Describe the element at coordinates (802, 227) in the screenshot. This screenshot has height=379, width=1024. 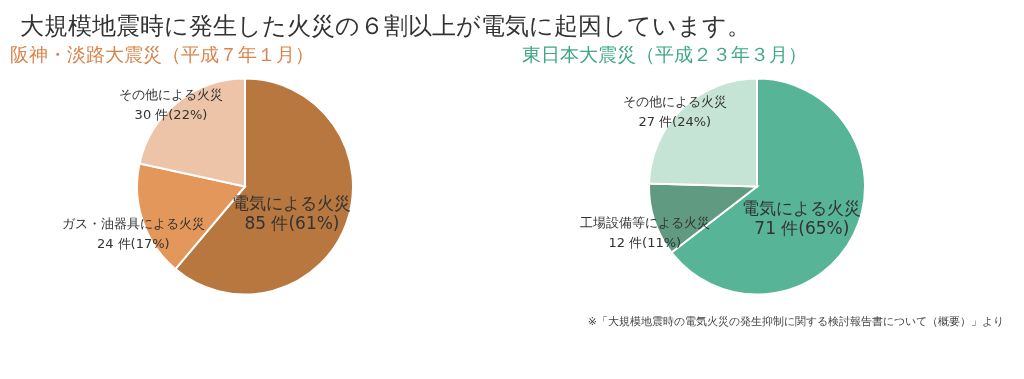
I see `data-label: 71 件(65%)` at that location.